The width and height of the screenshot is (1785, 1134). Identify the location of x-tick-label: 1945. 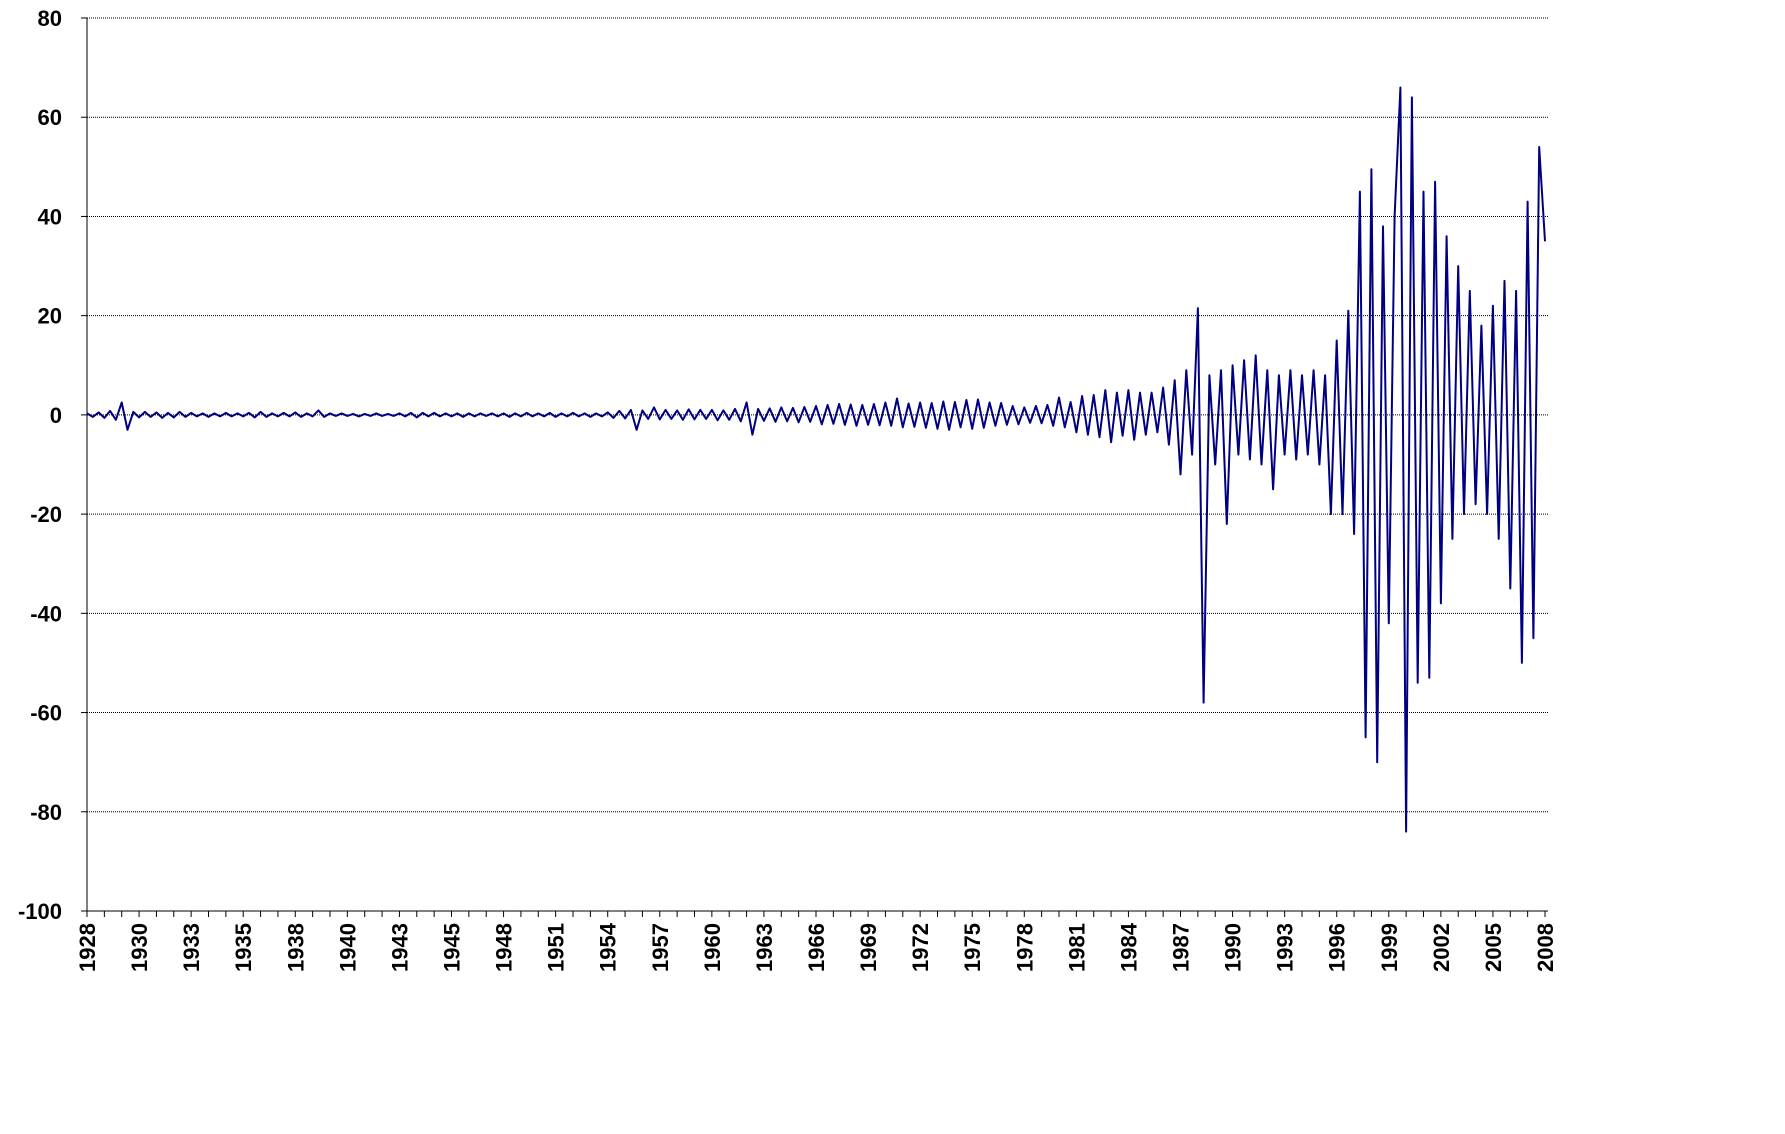
(452, 947).